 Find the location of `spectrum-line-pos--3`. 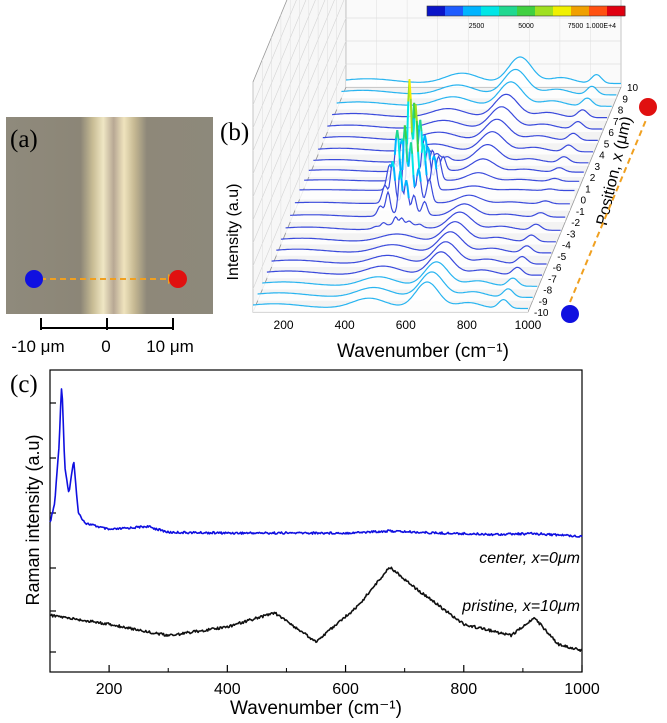

spectrum-line-pos--3 is located at coordinates (423, 221).